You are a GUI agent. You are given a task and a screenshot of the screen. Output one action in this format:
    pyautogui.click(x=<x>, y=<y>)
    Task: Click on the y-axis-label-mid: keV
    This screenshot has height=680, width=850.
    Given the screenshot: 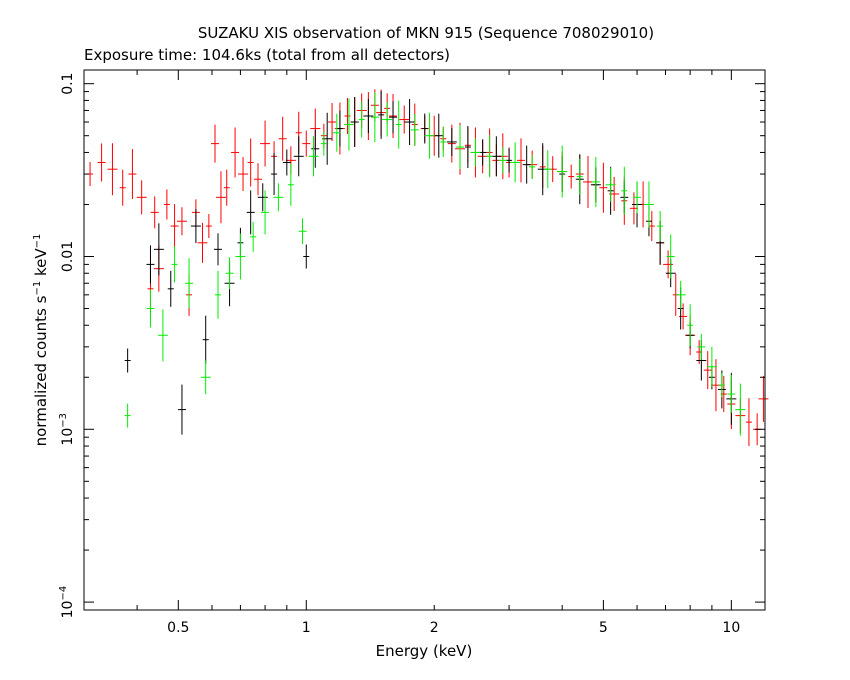 What is the action you would take?
    pyautogui.click(x=41, y=264)
    